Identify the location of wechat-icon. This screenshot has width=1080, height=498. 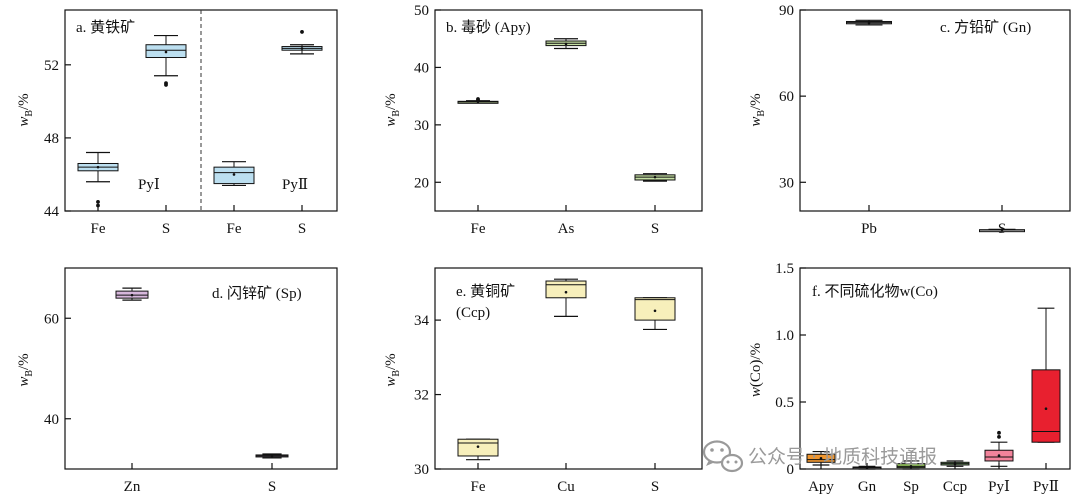
(723, 456).